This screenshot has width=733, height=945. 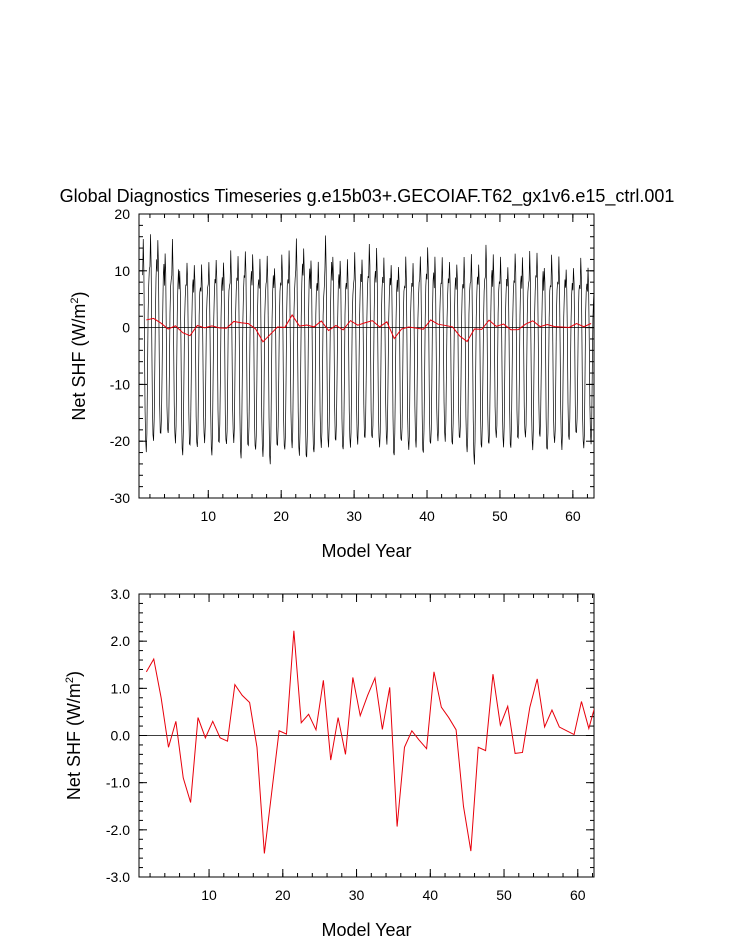 I want to click on y-tick-label: 10, so click(x=122, y=271).